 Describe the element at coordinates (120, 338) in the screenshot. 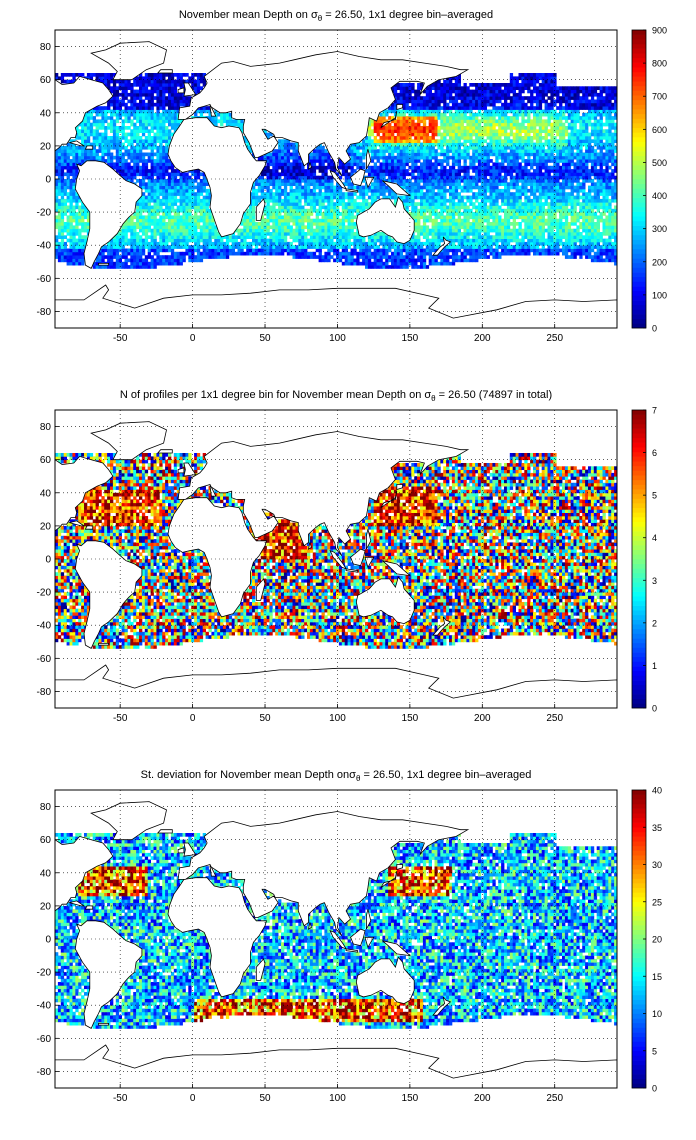

I see `x-tick-label: -50` at that location.